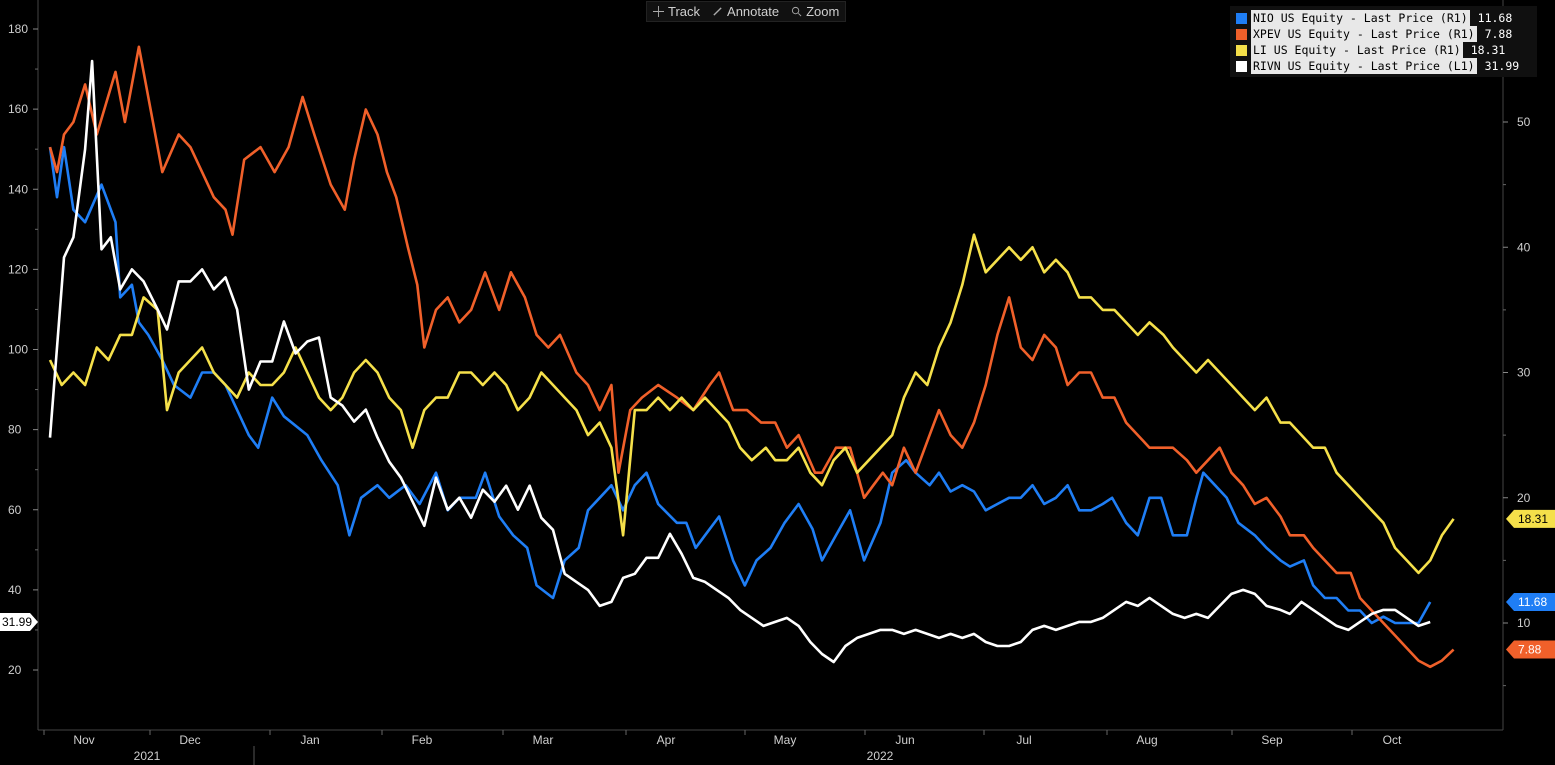 This screenshot has width=1555, height=765. I want to click on legend-item: LI US Equity - Last Price (R1) 18.31, so click(1383, 50).